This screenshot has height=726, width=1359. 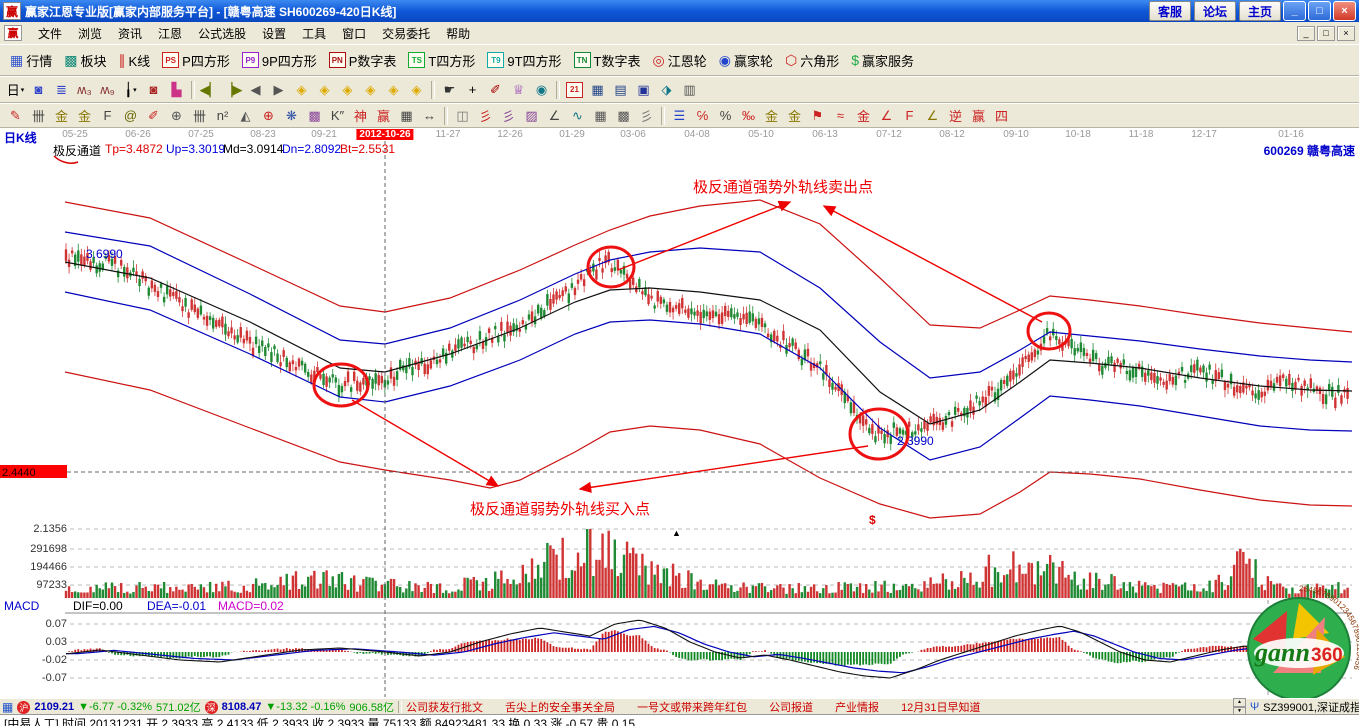 What do you see at coordinates (794, 116) in the screenshot?
I see `gold-line-icon: 金` at bounding box center [794, 116].